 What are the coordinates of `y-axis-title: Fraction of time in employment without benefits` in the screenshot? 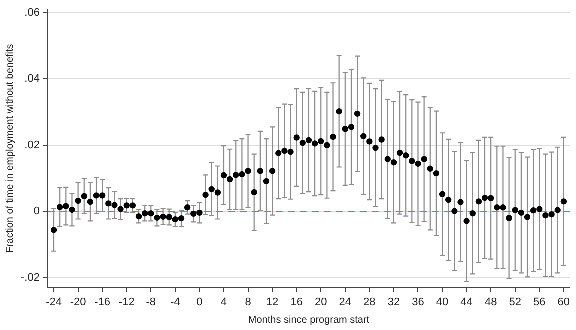 It's located at (10, 149).